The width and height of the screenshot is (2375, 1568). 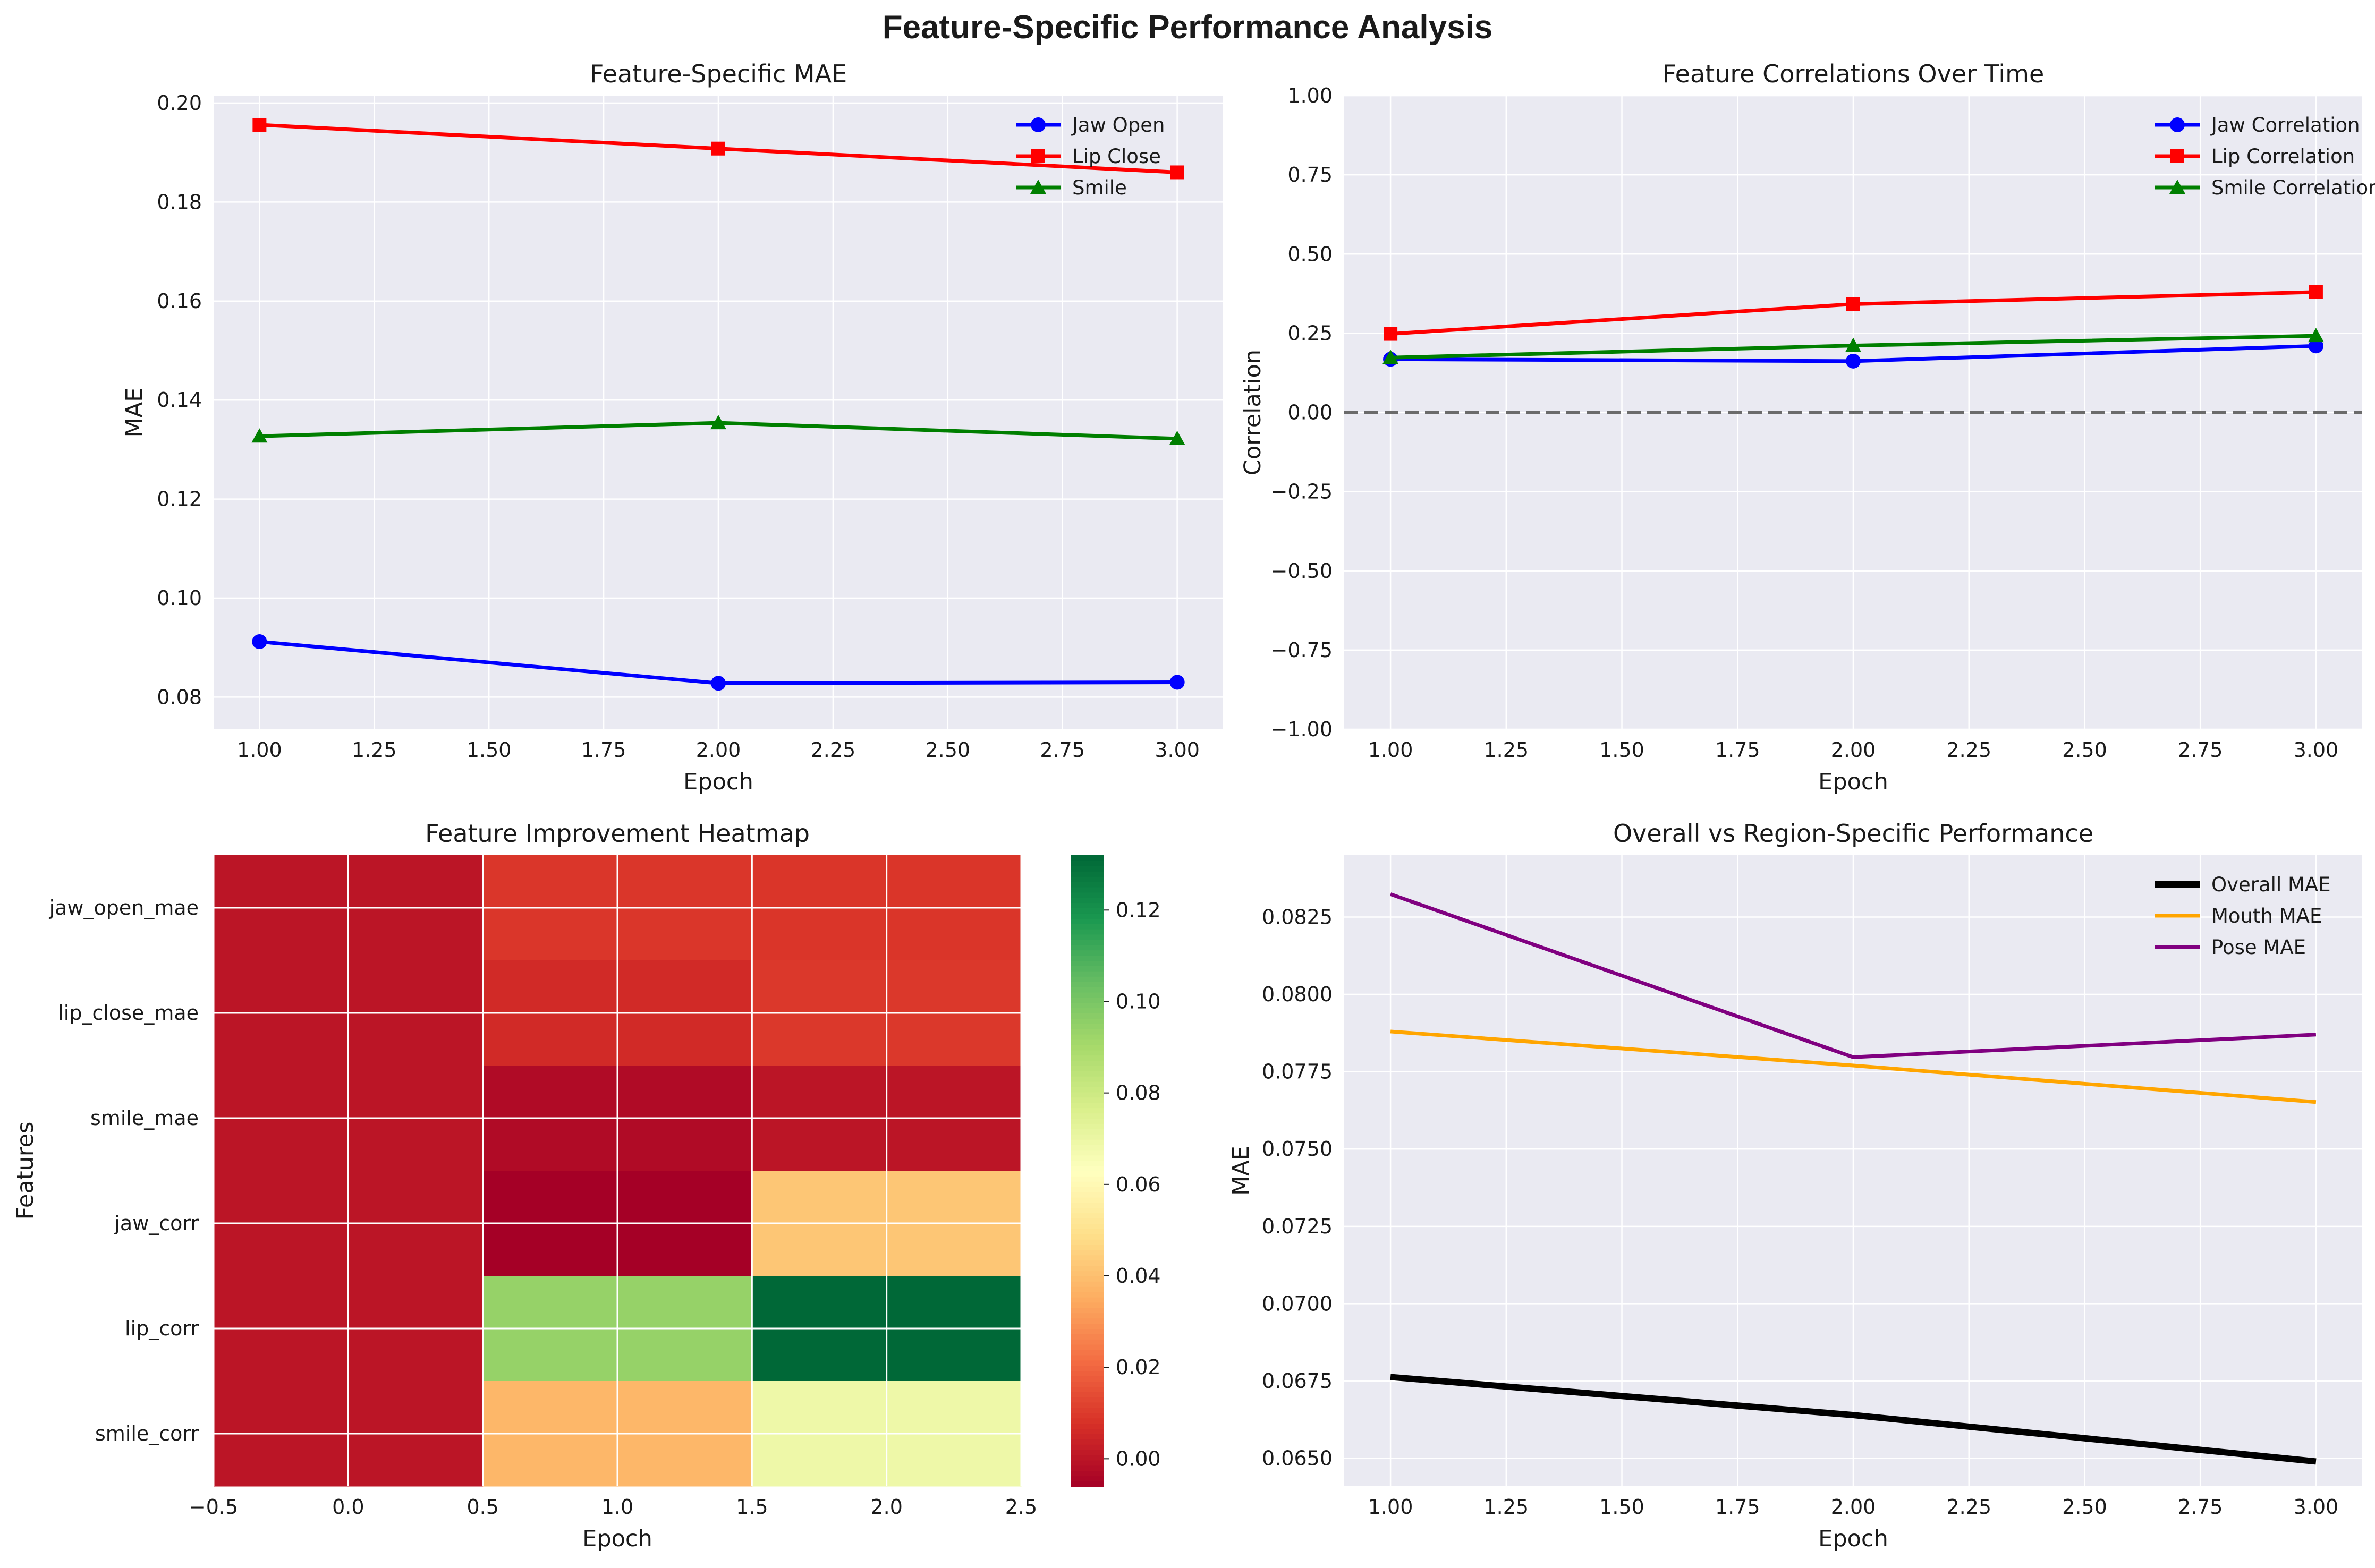 What do you see at coordinates (1737, 1507) in the screenshot?
I see `x-tick-label: 1.75` at bounding box center [1737, 1507].